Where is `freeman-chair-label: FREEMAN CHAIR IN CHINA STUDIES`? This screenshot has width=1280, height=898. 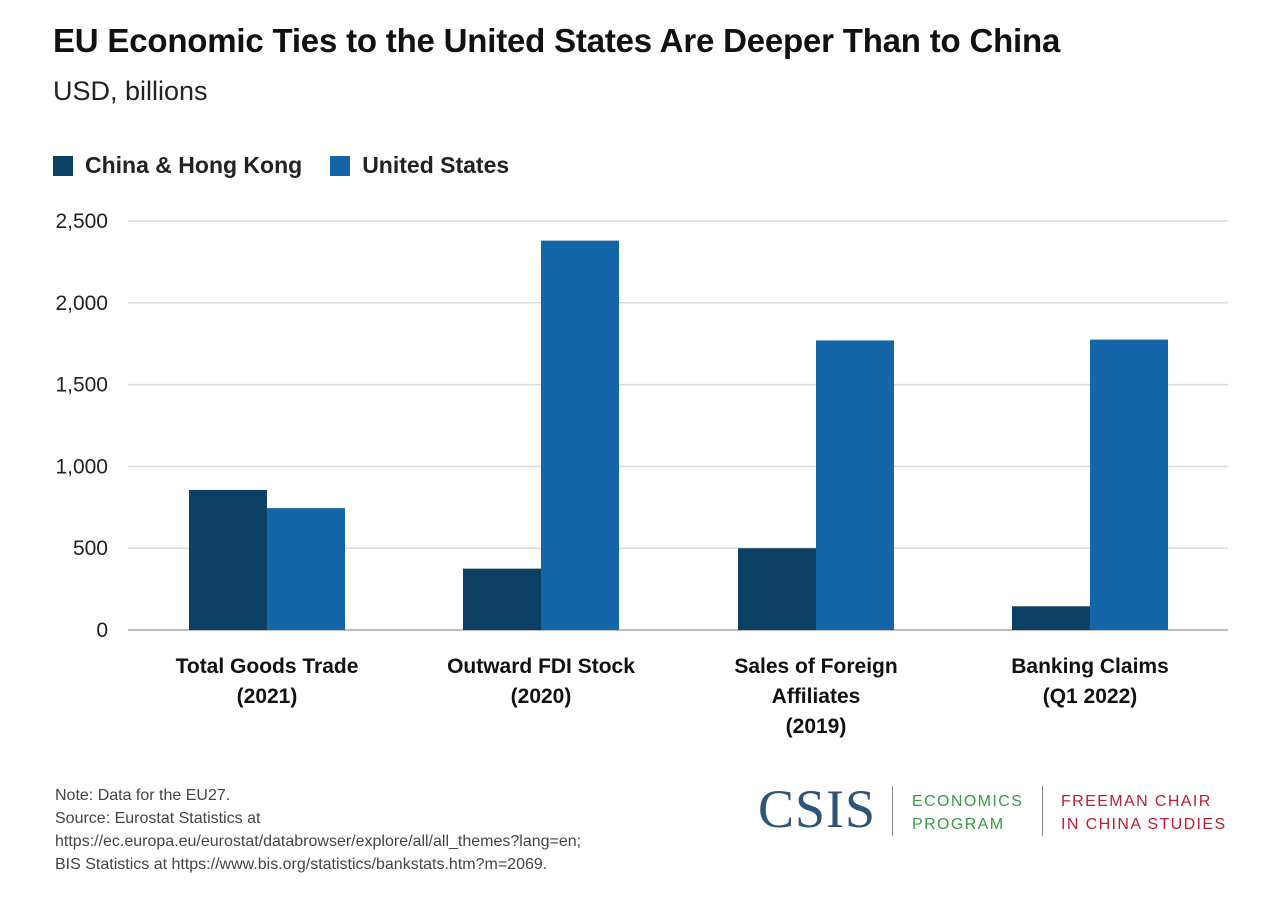 freeman-chair-label: FREEMAN CHAIR IN CHINA STUDIES is located at coordinates (1144, 813).